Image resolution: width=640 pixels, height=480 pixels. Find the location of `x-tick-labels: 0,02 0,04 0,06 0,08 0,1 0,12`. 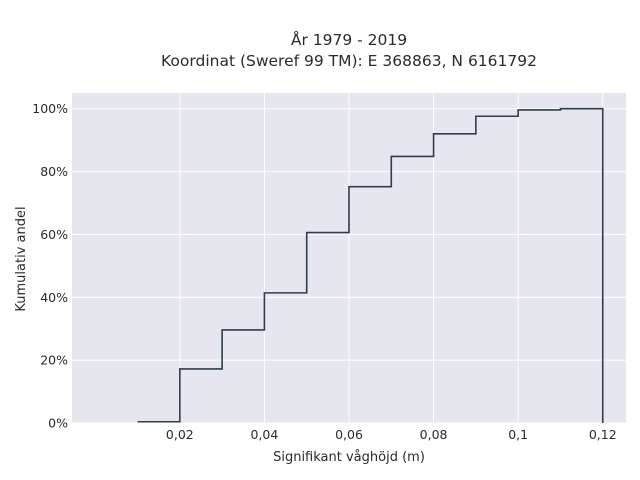

x-tick-labels: 0,02 0,04 0,06 0,08 0,1 0,12 is located at coordinates (391, 434).